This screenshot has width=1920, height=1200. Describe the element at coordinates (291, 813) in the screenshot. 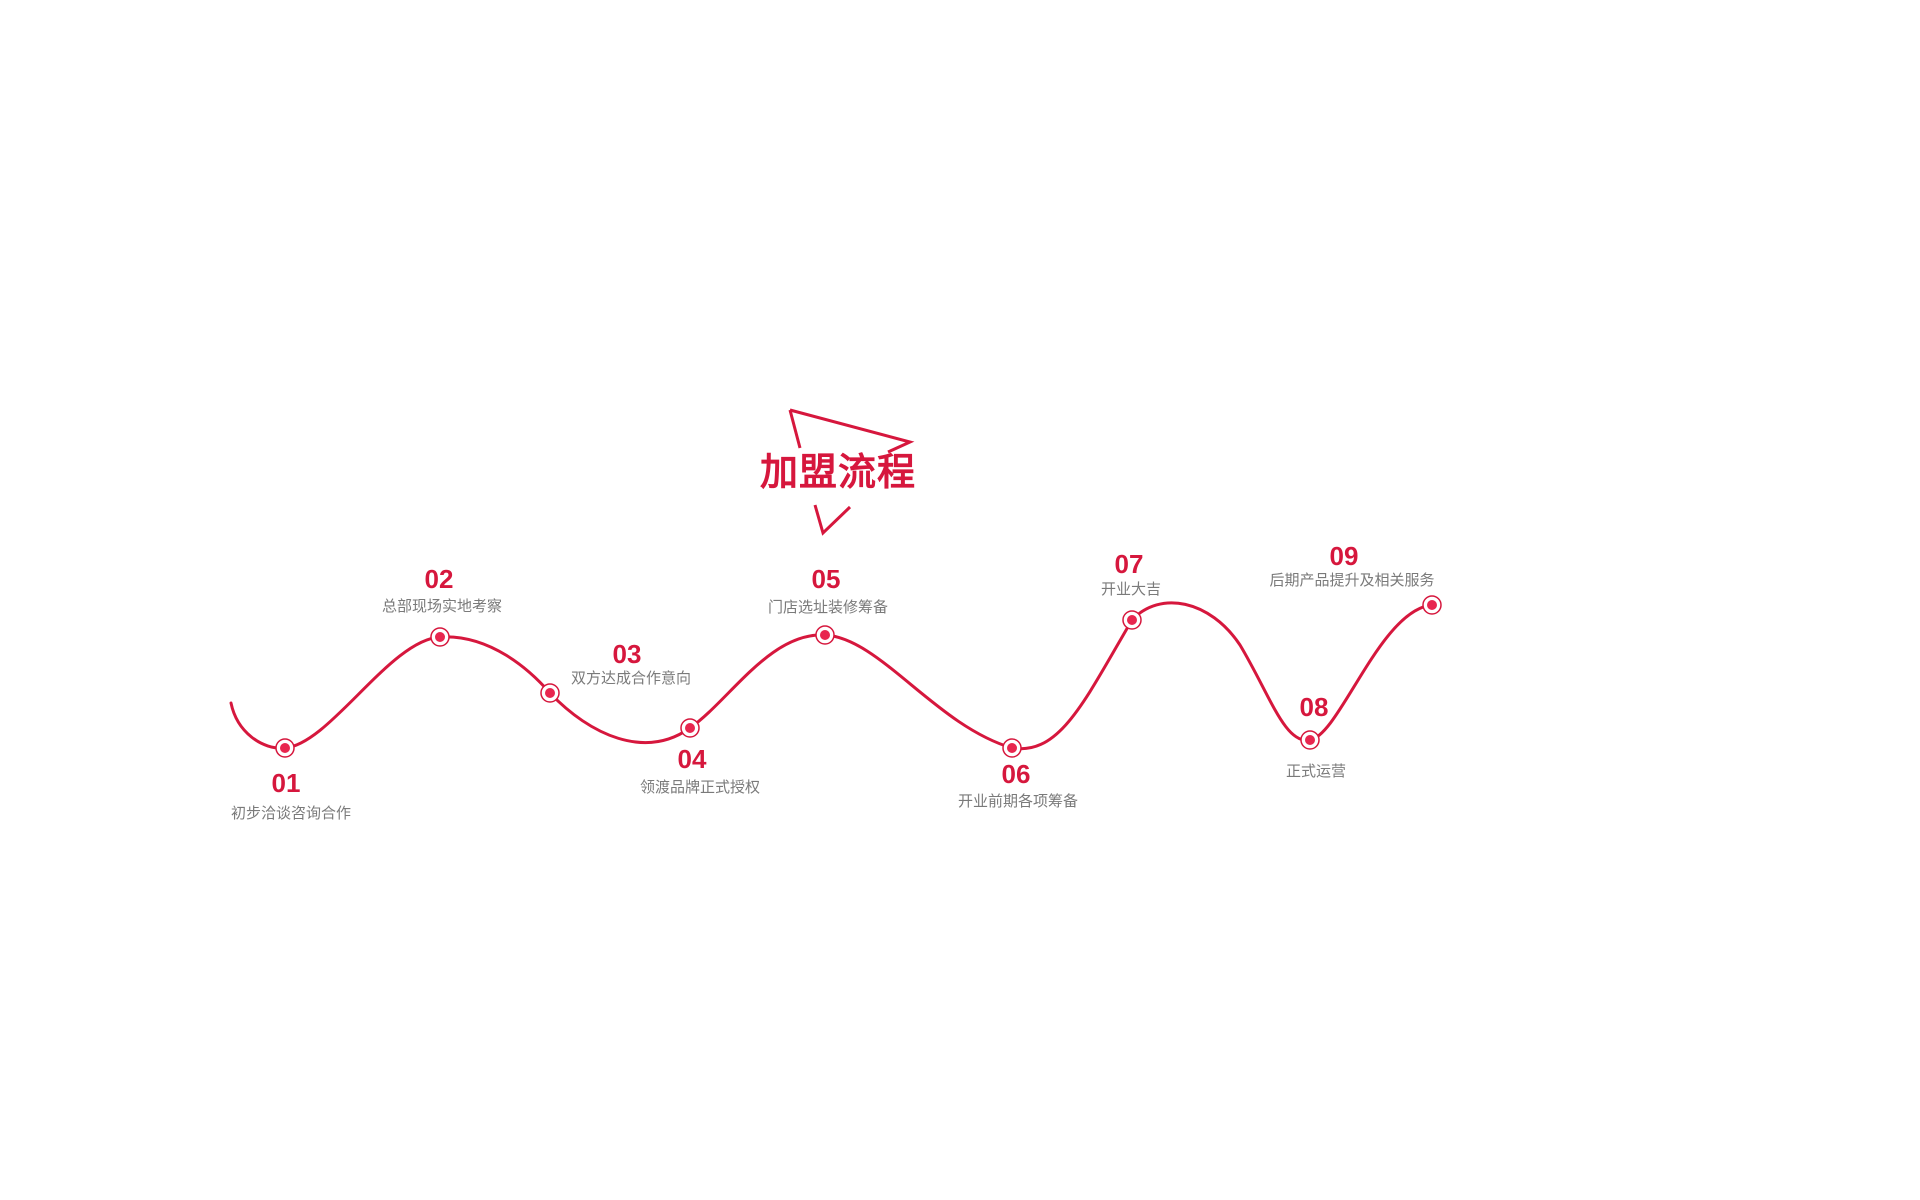

I see `step-label-01: 初步洽谈咨询合作` at that location.